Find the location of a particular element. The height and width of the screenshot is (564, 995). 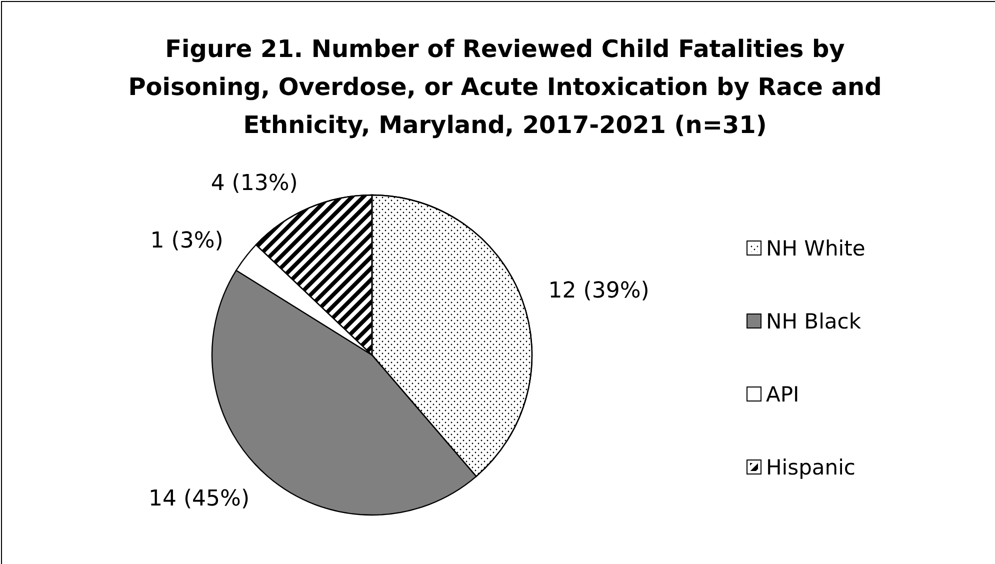

data-label: 12 (39%) is located at coordinates (599, 291).